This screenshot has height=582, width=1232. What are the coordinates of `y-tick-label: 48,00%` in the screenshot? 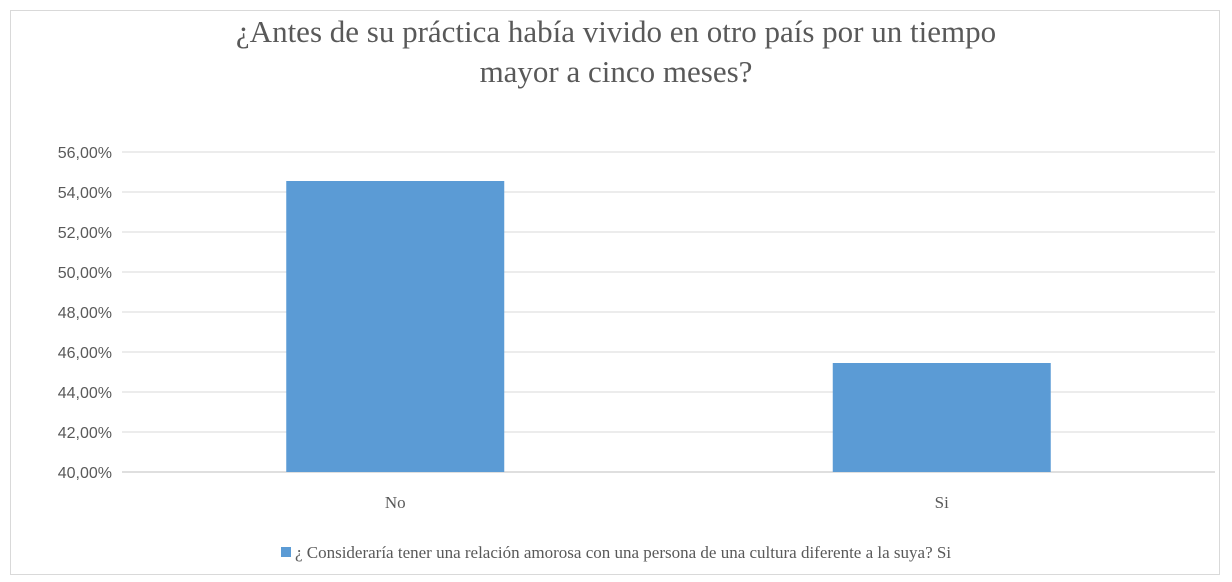 It's located at (85, 313).